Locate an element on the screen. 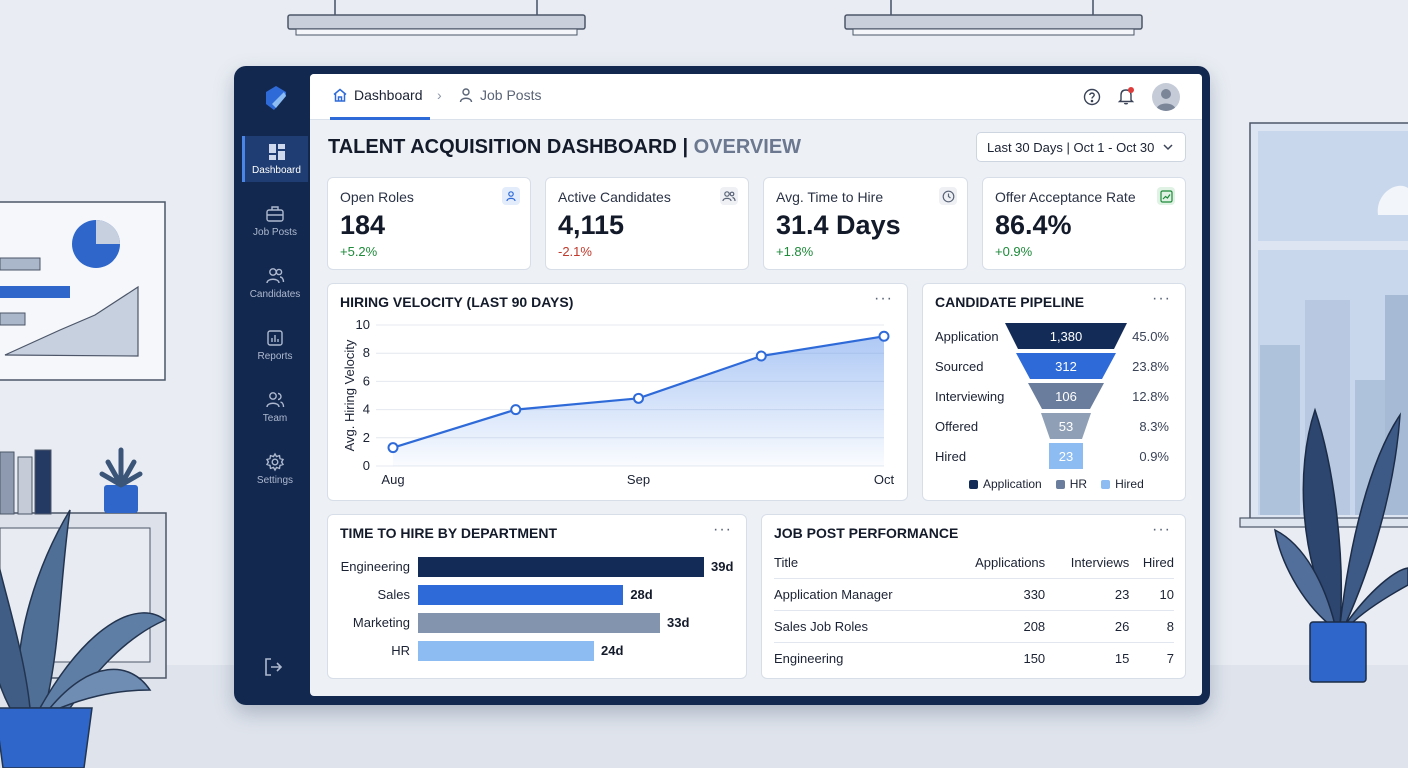 The width and height of the screenshot is (1408, 768). funnel-value-label: 53 is located at coordinates (1066, 426).